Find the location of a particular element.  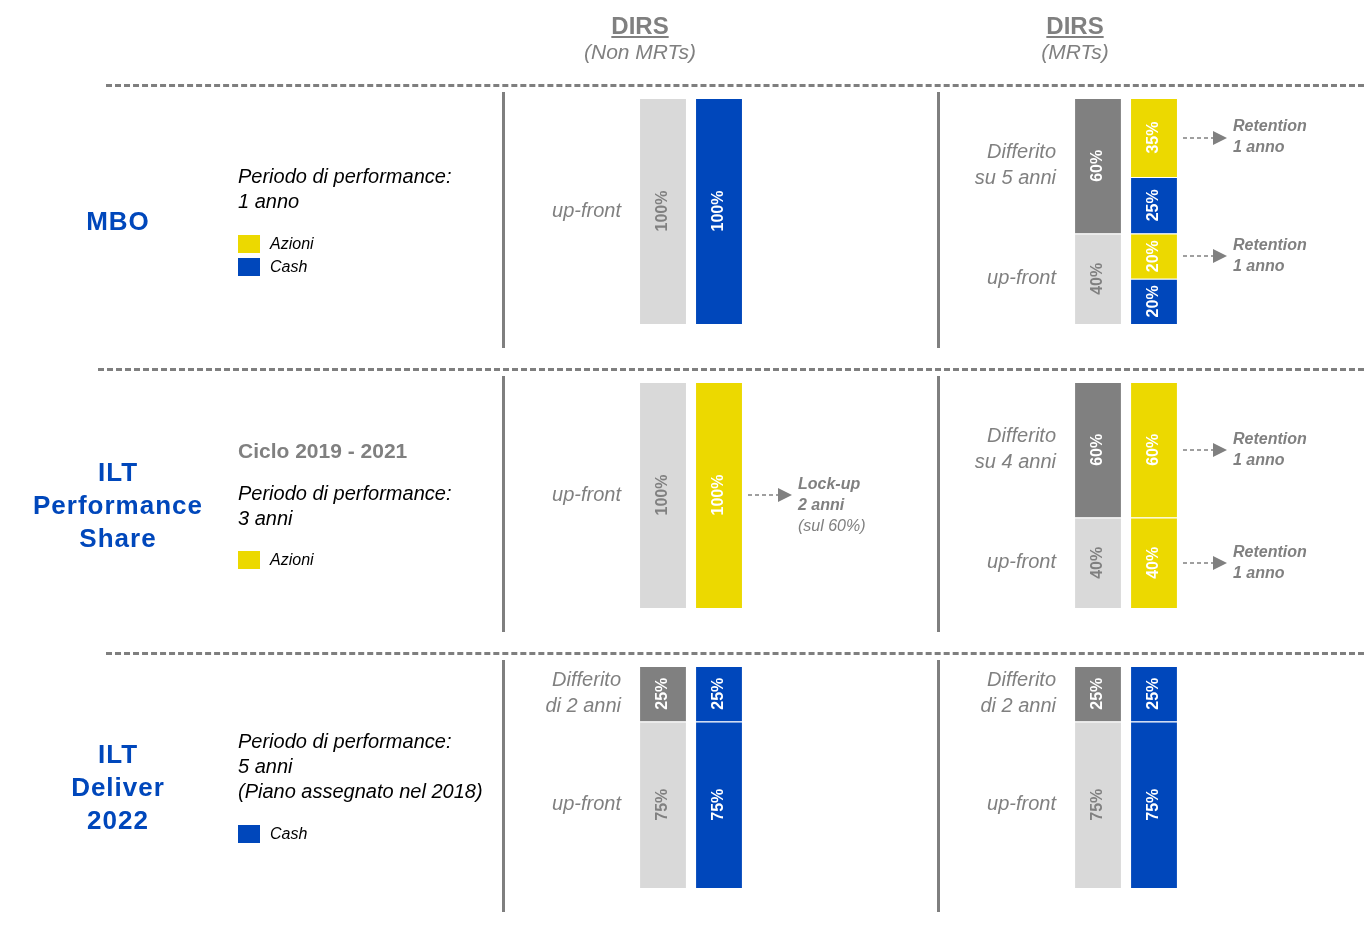

text: Periodo di performance: 3 anni is located at coordinates (345, 505).